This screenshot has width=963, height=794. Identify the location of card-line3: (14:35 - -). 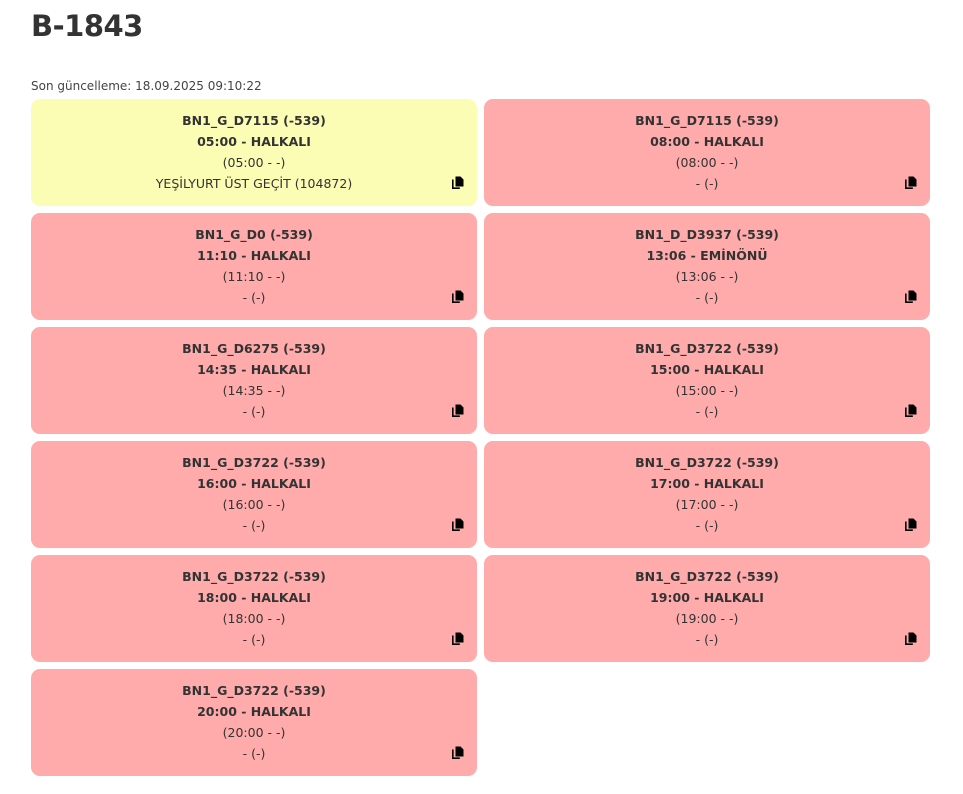
(254, 390).